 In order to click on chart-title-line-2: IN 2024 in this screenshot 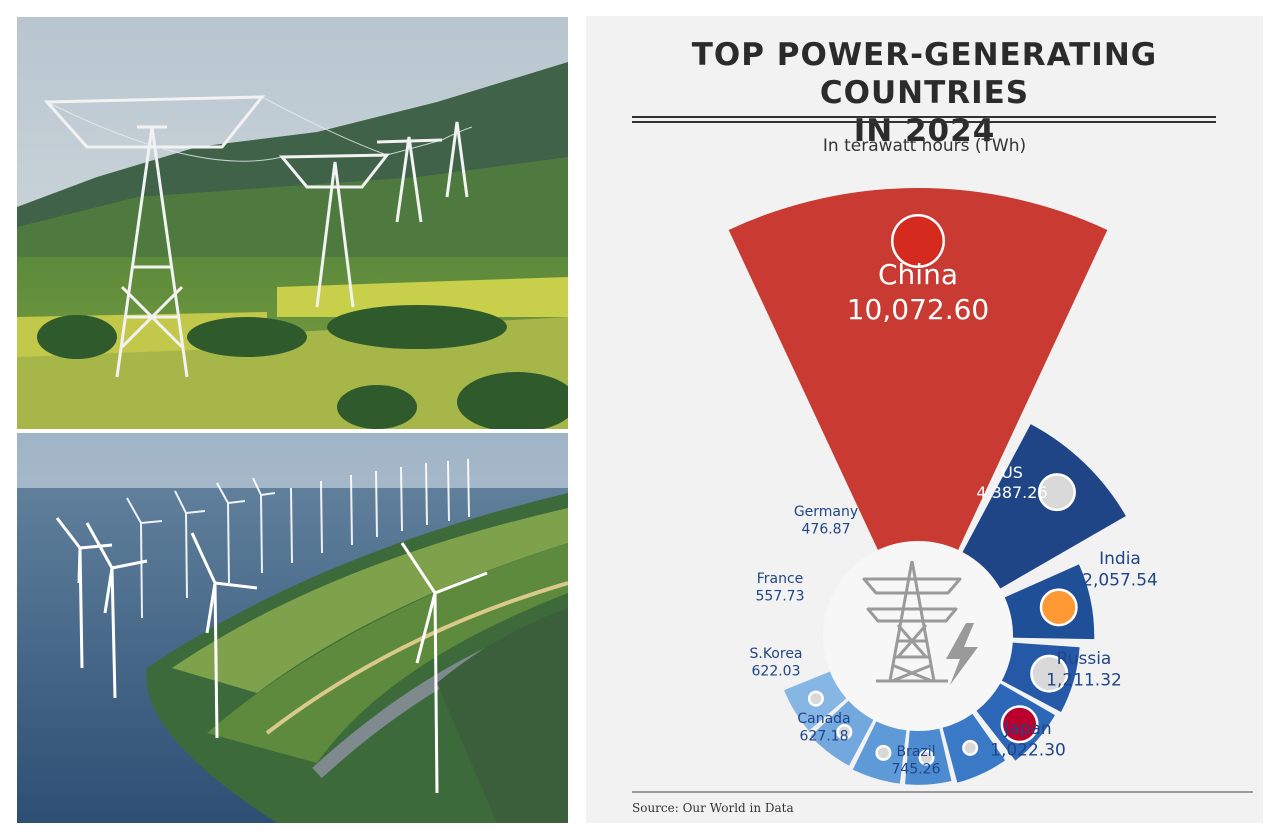, I will do `click(924, 131)`.